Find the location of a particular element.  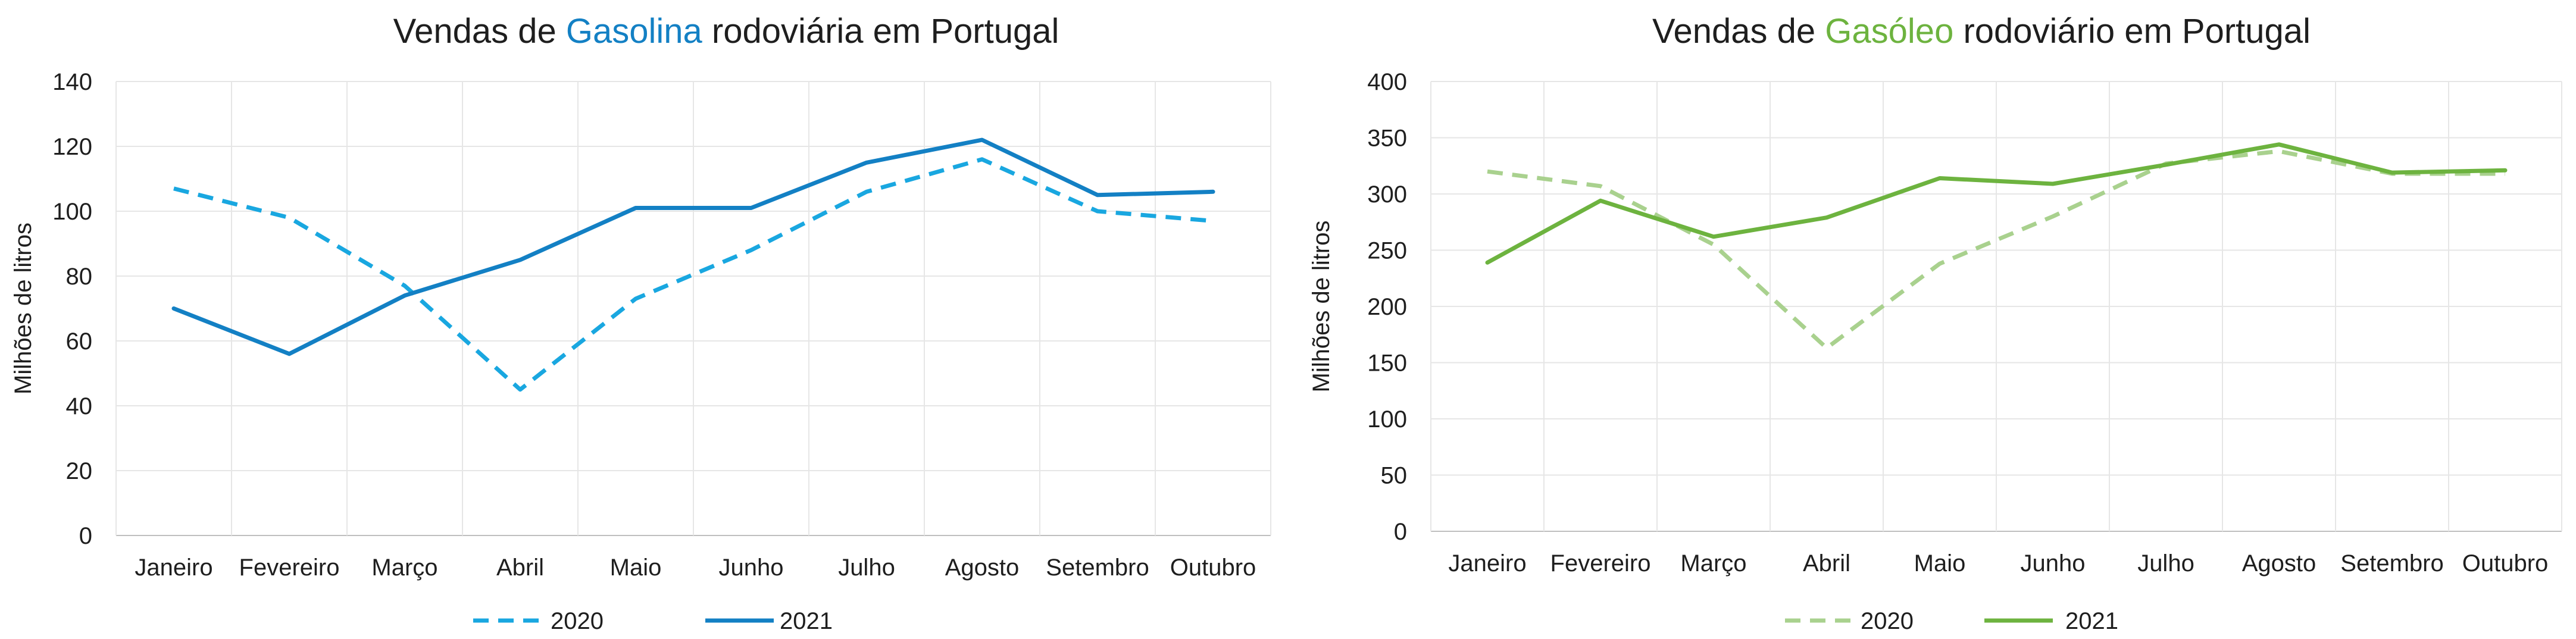

y-tick-label: 60 is located at coordinates (79, 341).